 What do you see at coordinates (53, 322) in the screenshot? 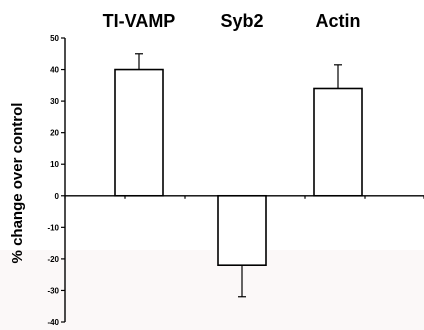
I see `y-tick-label: -40` at bounding box center [53, 322].